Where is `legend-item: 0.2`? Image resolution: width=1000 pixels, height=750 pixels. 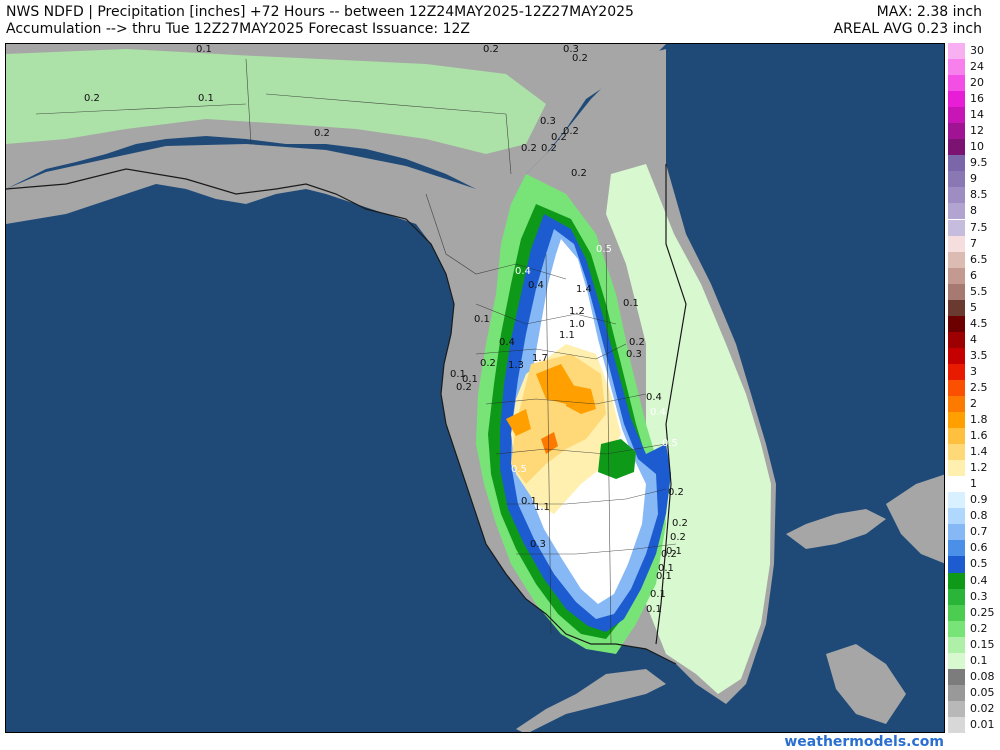
legend-item: 0.2 is located at coordinates (974, 628).